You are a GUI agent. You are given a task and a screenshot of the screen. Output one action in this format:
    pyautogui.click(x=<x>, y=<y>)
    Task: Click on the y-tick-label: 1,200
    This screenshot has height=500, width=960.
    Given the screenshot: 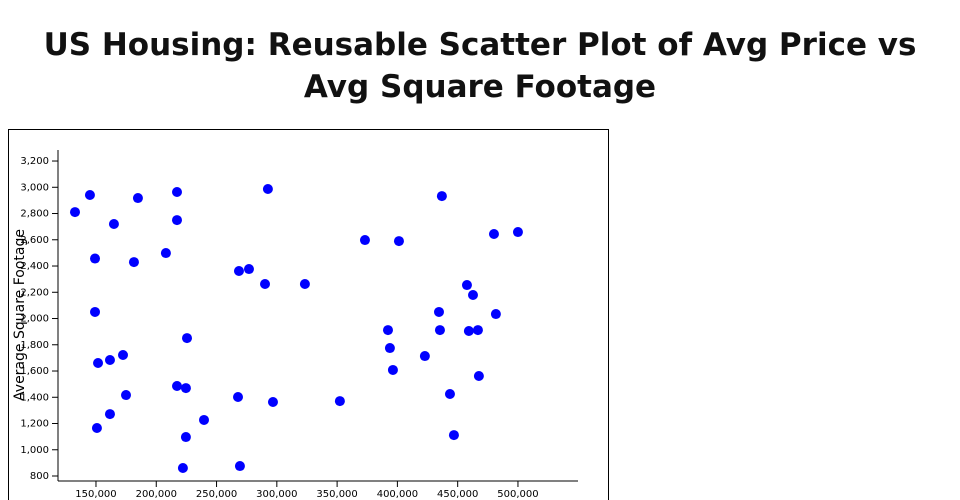 What is the action you would take?
    pyautogui.click(x=34, y=424)
    